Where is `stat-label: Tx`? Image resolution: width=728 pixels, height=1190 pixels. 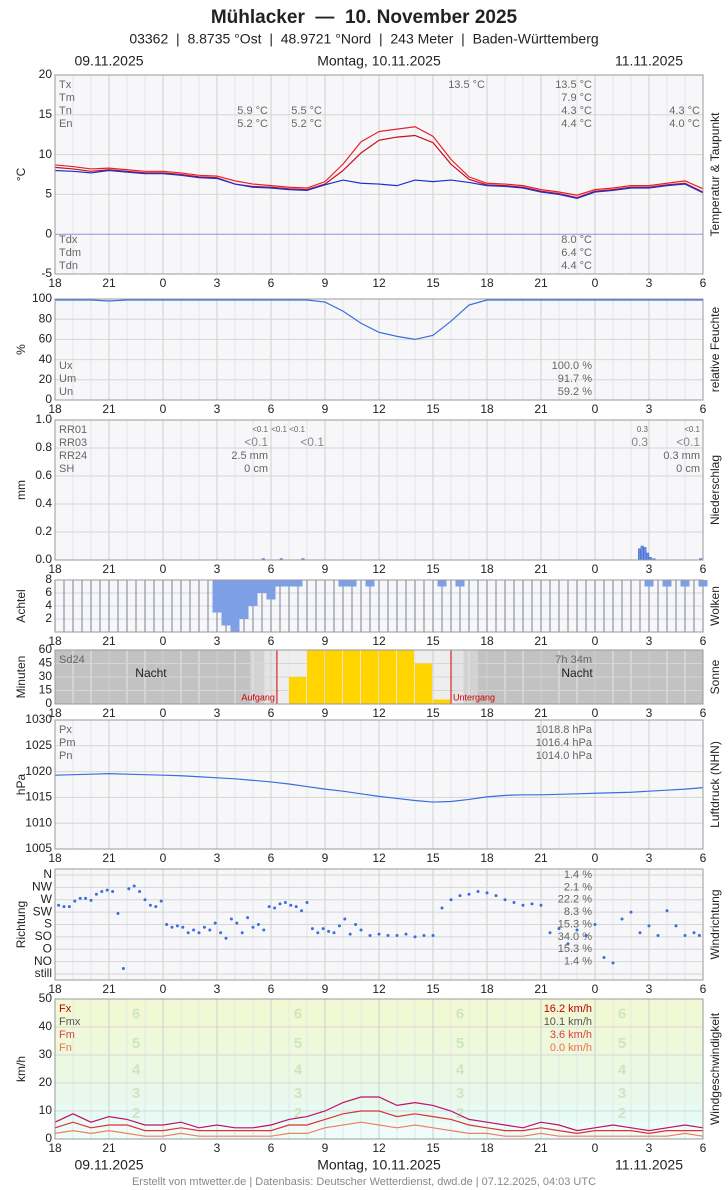
stat-label: Tx is located at coordinates (65, 85).